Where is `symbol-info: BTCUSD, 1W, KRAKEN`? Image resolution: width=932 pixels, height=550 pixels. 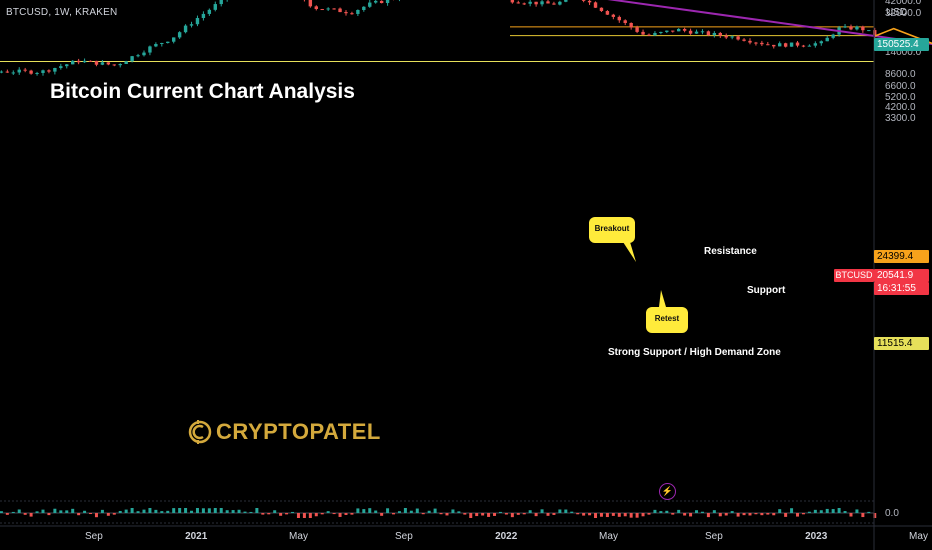
symbol-info: BTCUSD, 1W, KRAKEN is located at coordinates (62, 12).